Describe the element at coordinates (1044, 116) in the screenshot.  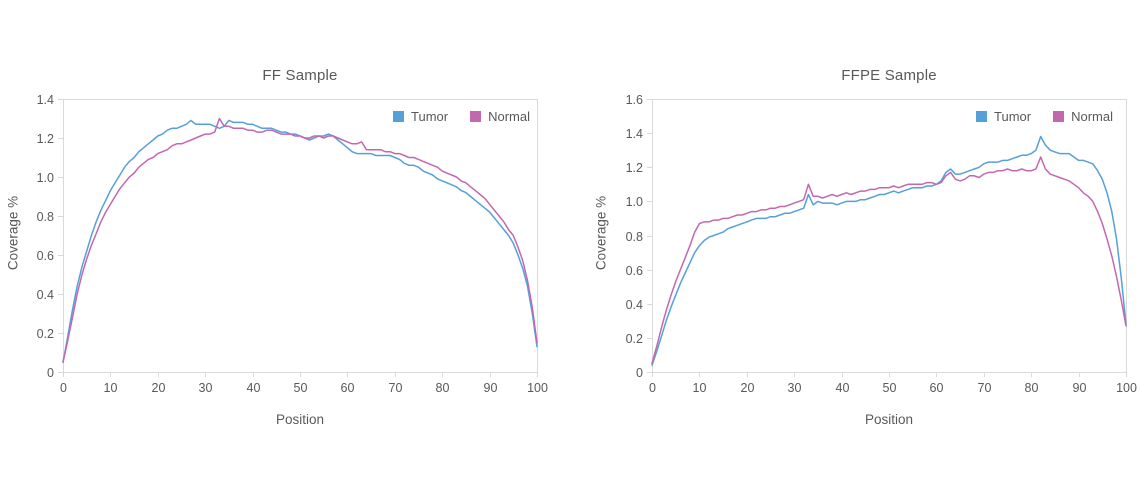
I see `legend-ffpe: Tumor Normal` at that location.